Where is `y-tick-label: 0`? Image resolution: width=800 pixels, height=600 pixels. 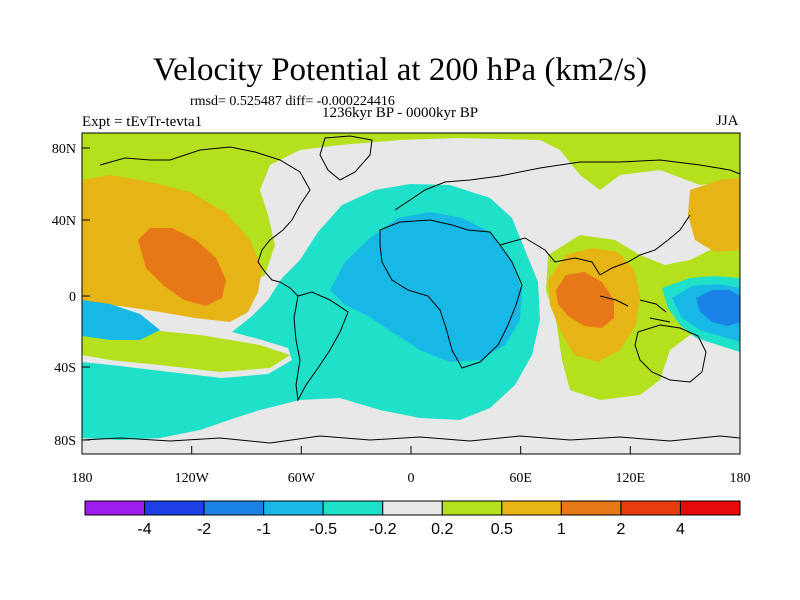 y-tick-label: 0 is located at coordinates (72, 297).